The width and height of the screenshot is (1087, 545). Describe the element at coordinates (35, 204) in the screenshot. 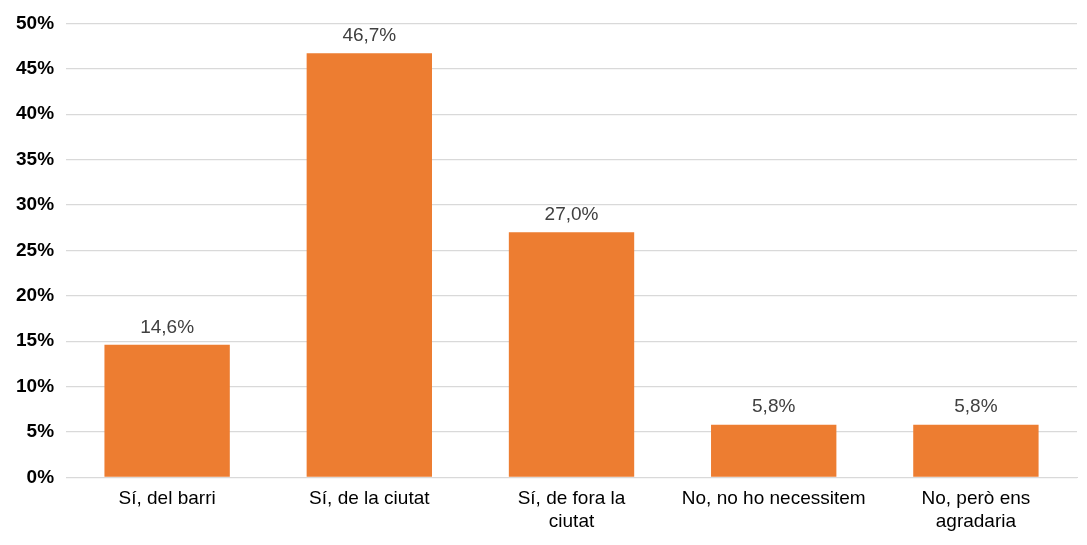

I see `y-tick-label: 30%` at that location.